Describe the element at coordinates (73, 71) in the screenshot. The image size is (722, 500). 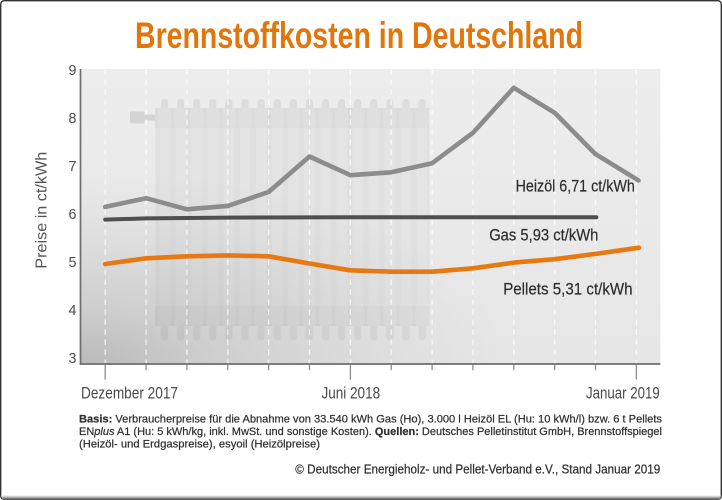
I see `svg-text: 9` at that location.